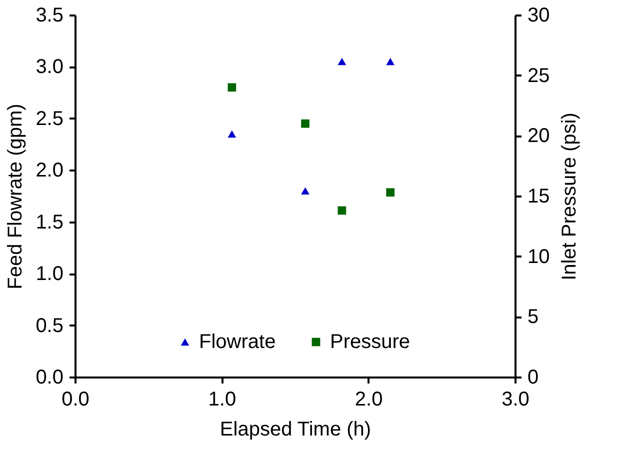 Image resolution: width=623 pixels, height=455 pixels. I want to click on y-tick-label: 0.0, so click(50, 377).